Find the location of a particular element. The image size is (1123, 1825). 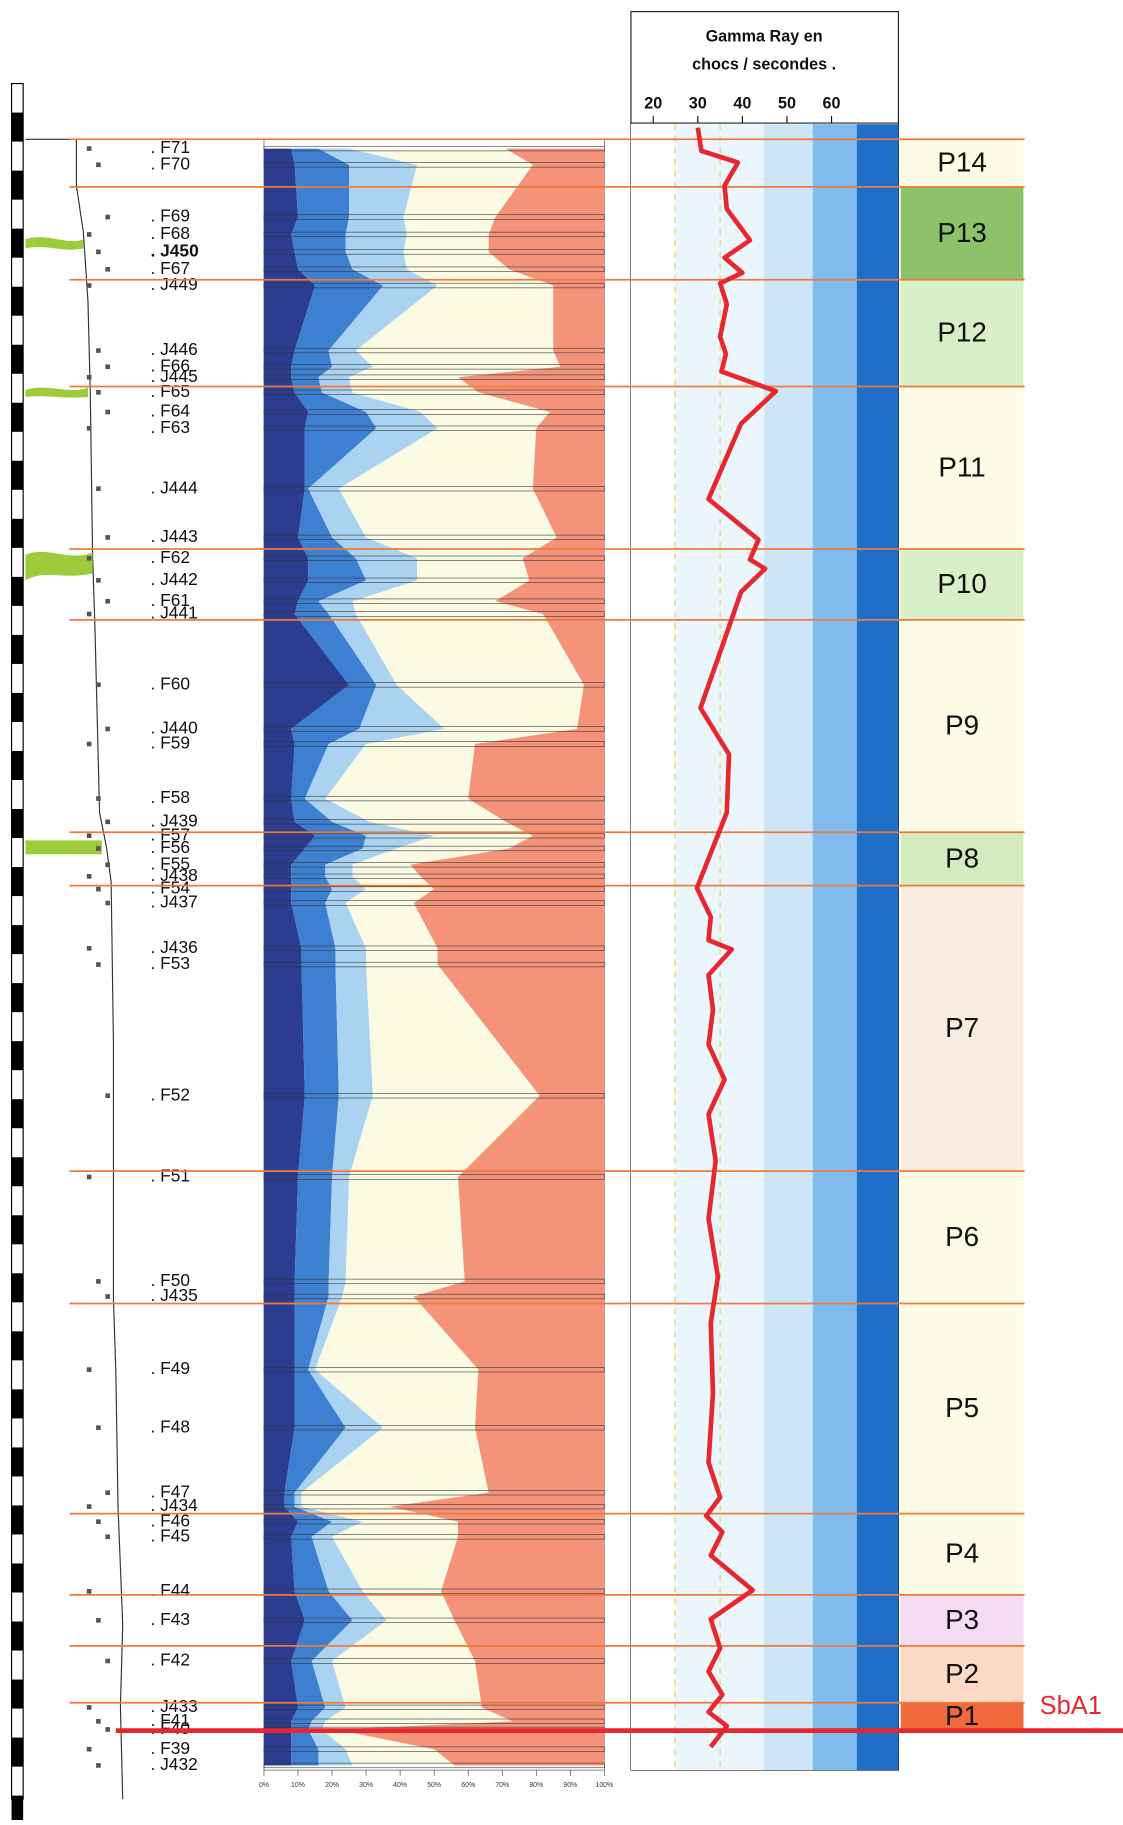

parasequence-label: P2 is located at coordinates (962, 1673).